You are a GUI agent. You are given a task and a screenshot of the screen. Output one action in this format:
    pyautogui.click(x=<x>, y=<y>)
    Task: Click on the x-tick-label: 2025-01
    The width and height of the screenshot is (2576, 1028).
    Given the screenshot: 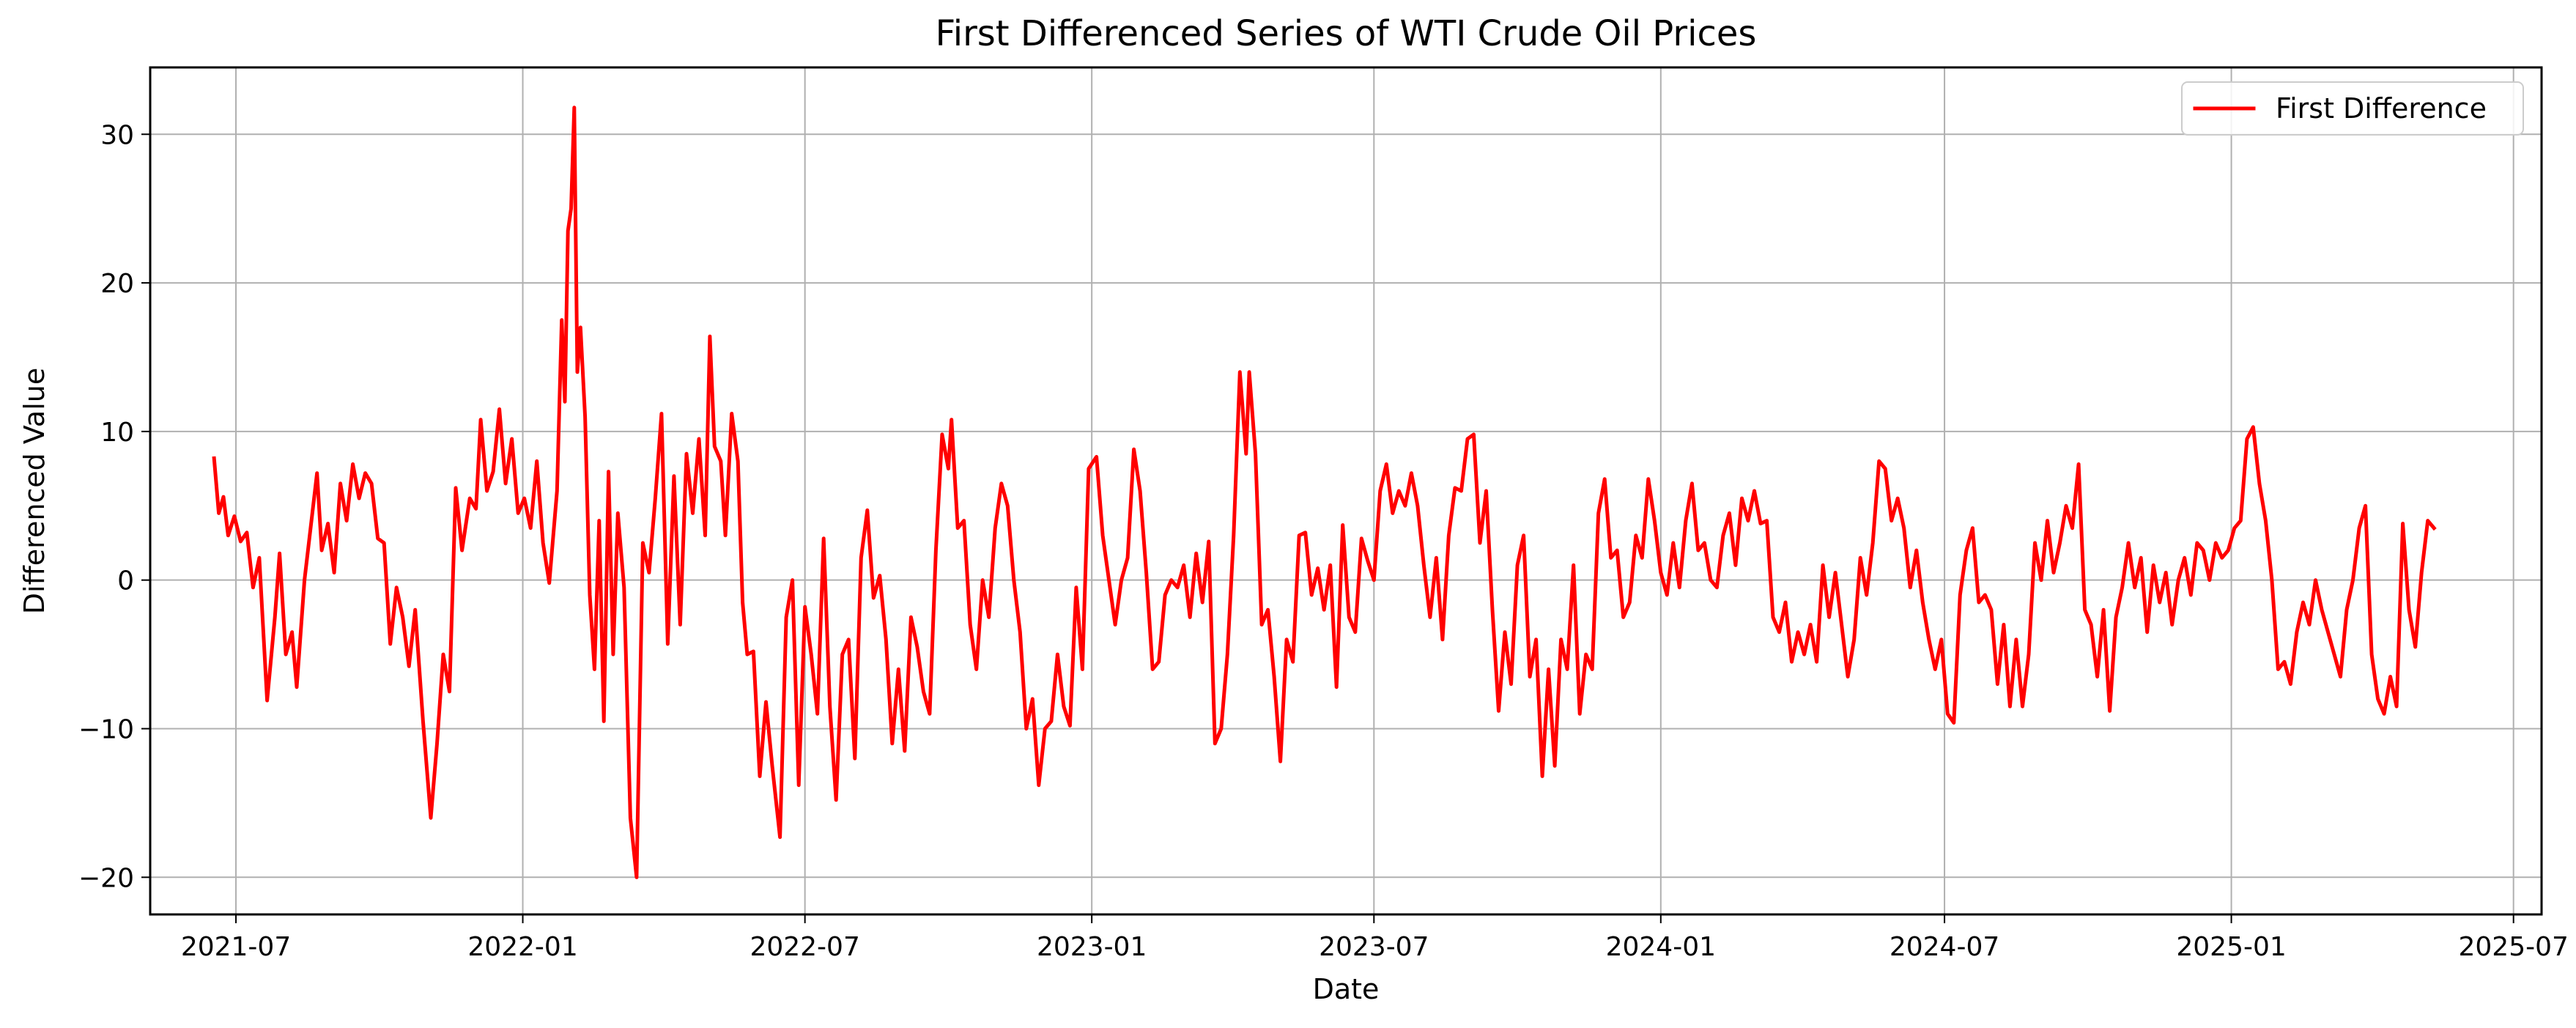 What is the action you would take?
    pyautogui.click(x=2231, y=947)
    